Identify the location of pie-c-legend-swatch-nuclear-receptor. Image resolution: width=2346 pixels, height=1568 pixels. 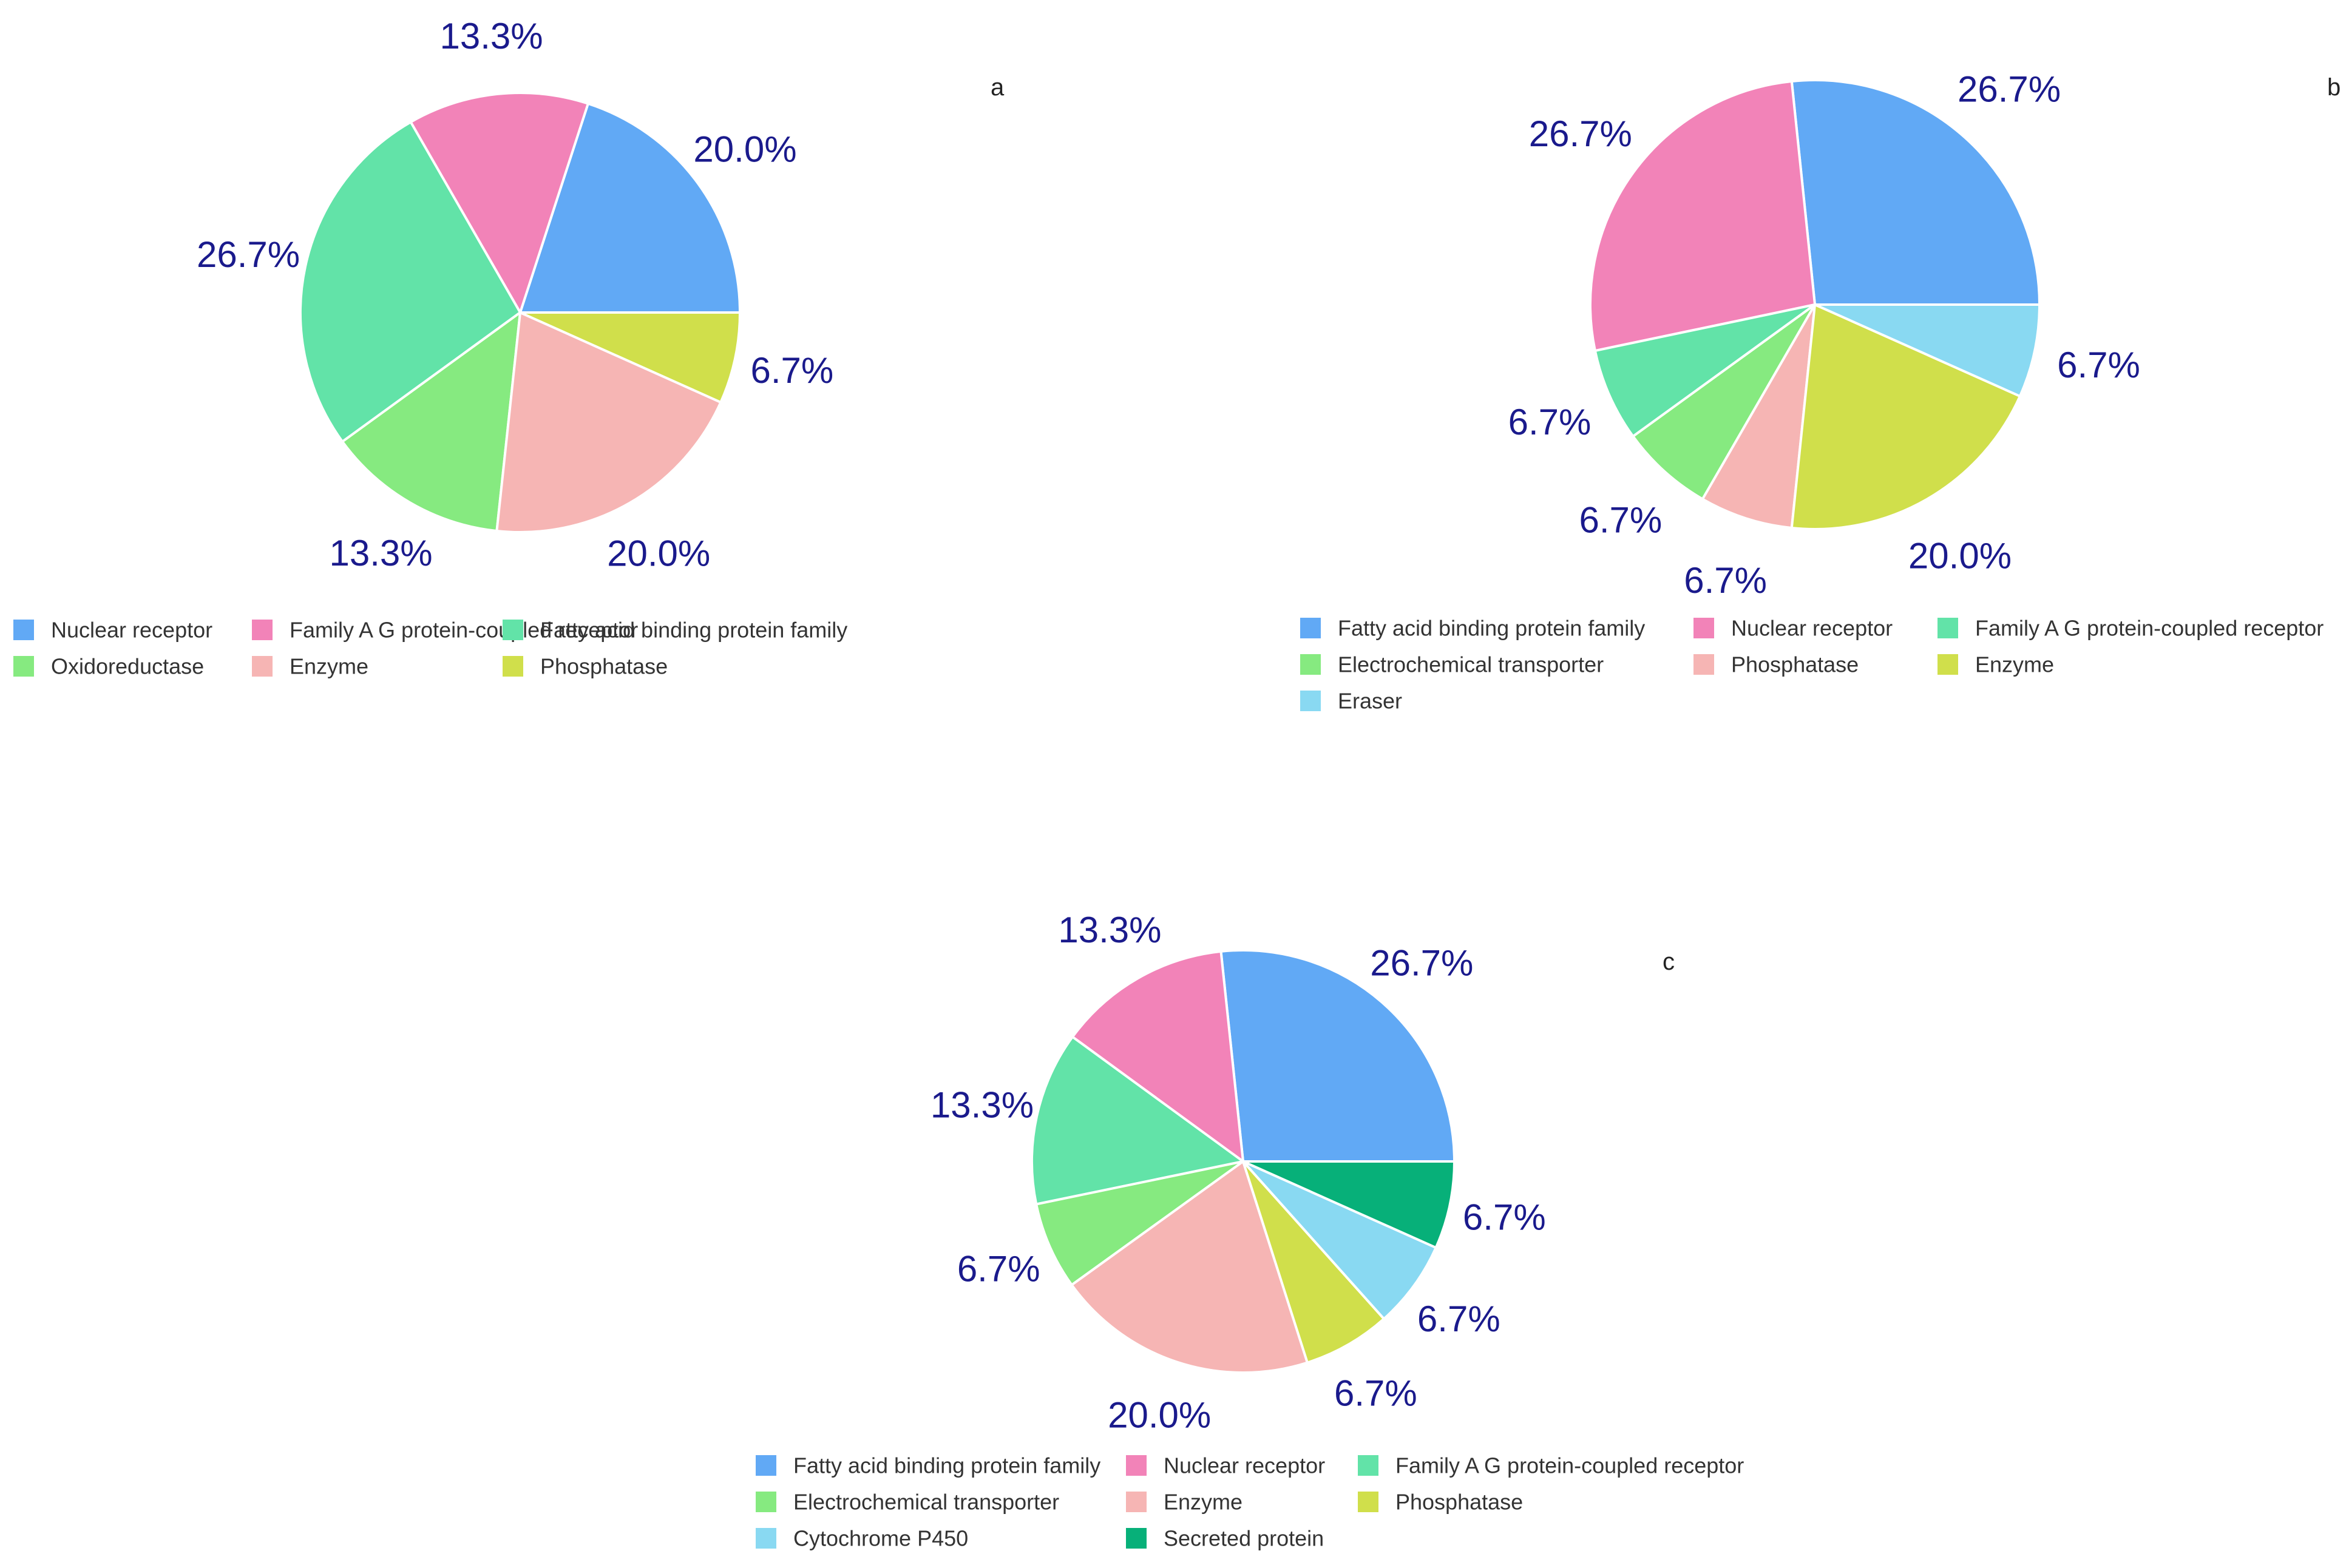
(1136, 1465).